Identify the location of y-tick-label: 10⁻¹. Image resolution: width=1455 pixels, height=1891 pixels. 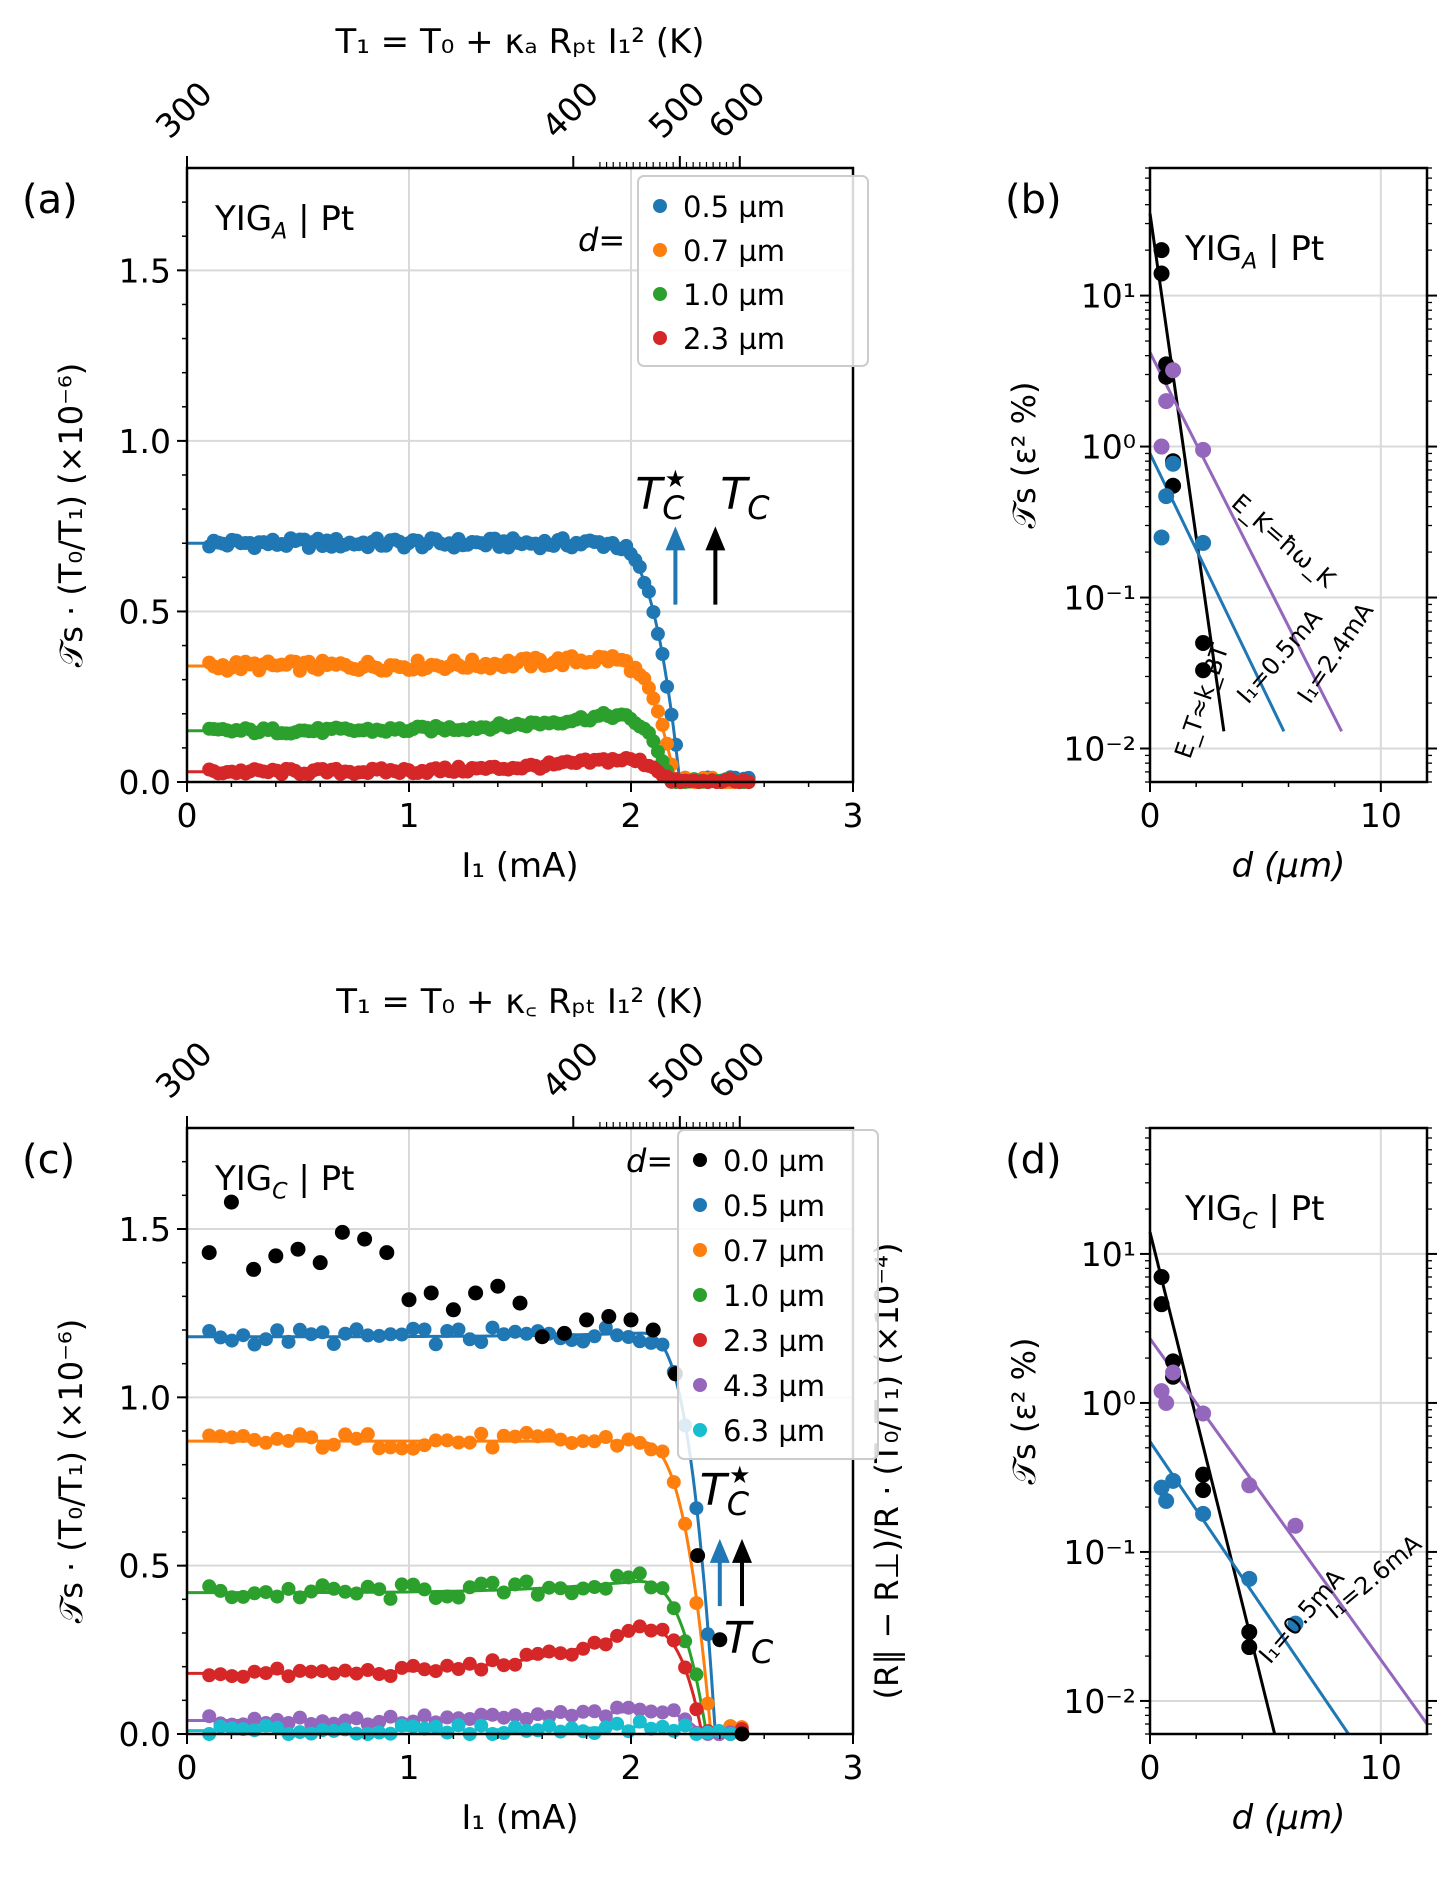
(1099, 1552).